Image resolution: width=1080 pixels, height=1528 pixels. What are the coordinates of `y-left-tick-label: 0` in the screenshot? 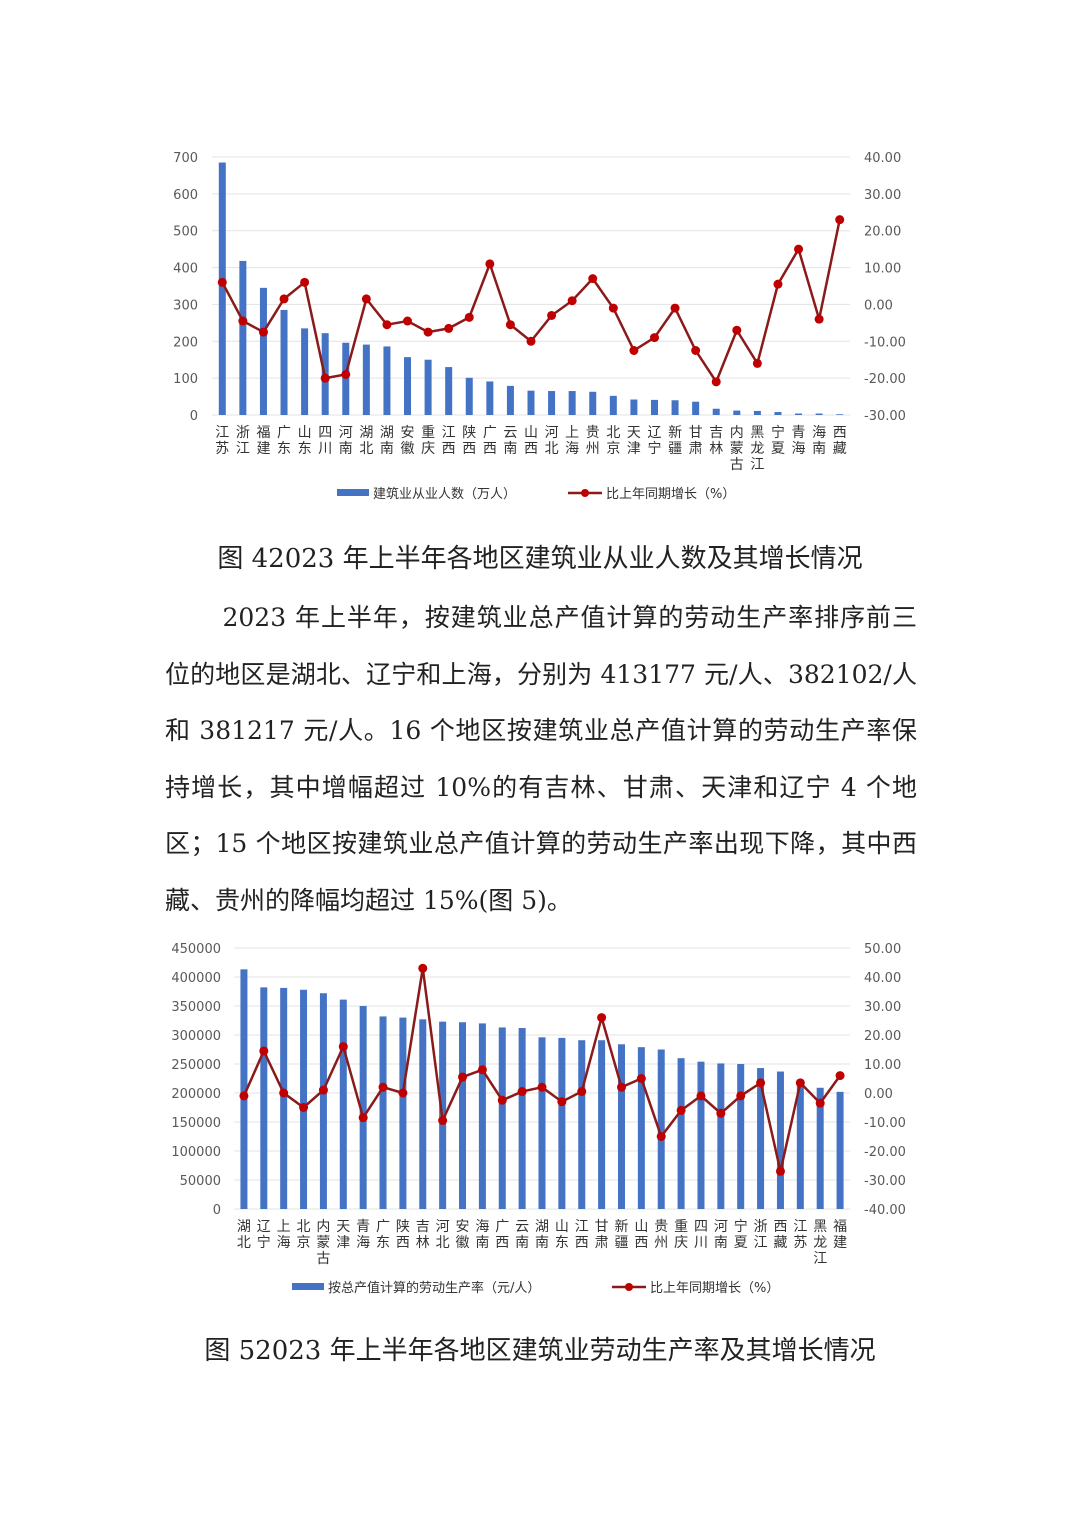 It's located at (194, 416).